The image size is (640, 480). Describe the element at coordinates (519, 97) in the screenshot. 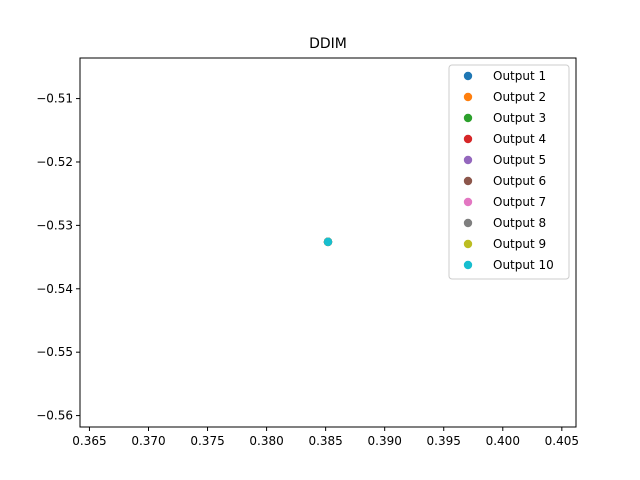

I see `legend-label: Output 2` at that location.